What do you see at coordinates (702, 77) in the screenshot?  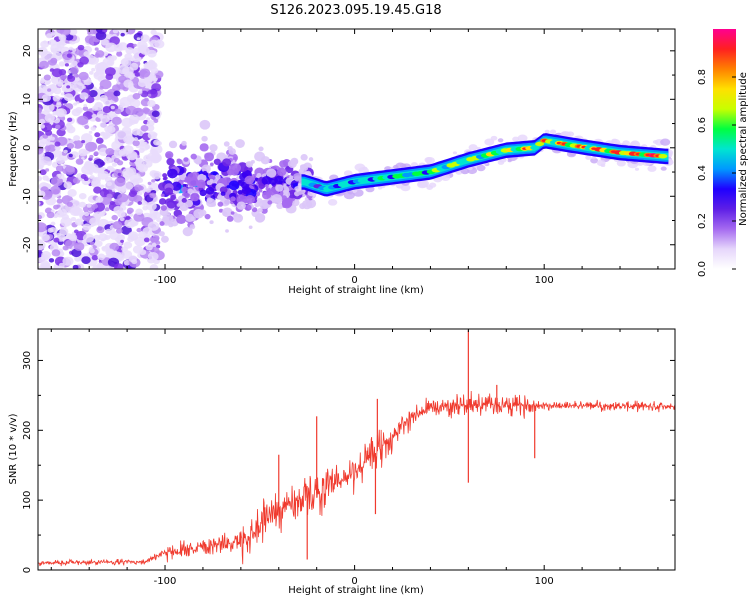 I see `colorbar-tick-label: 0.8` at bounding box center [702, 77].